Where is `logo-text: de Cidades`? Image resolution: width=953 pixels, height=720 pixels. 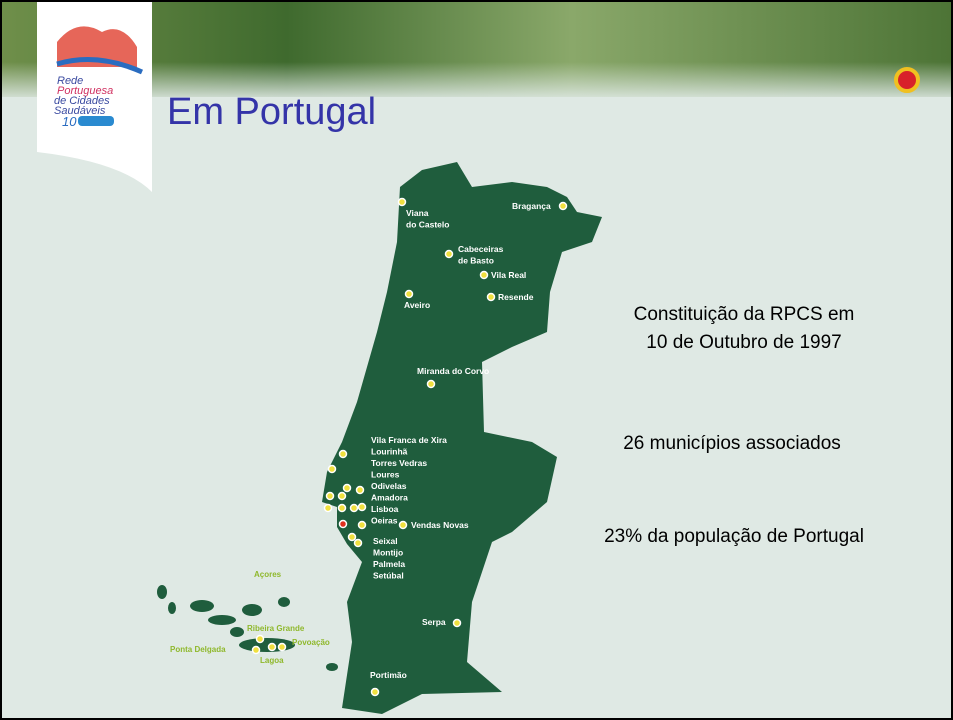 logo-text: de Cidades is located at coordinates (82, 101).